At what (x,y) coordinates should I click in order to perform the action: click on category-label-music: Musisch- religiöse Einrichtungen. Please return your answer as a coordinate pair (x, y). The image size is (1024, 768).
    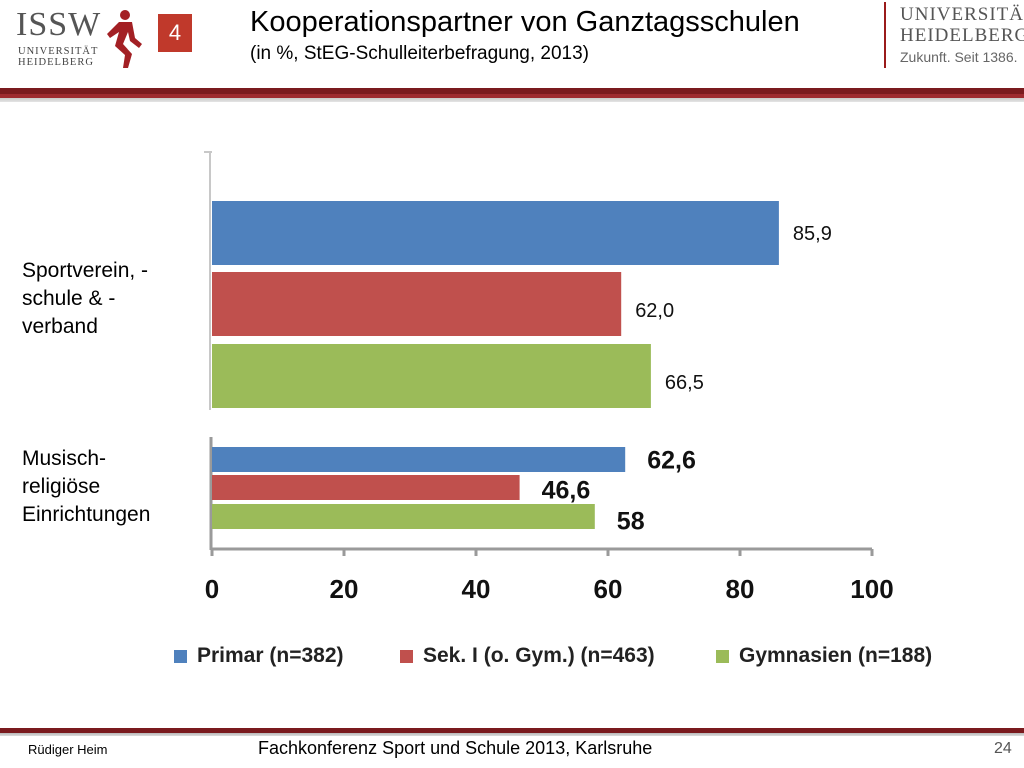
    Looking at the image, I should click on (86, 487).